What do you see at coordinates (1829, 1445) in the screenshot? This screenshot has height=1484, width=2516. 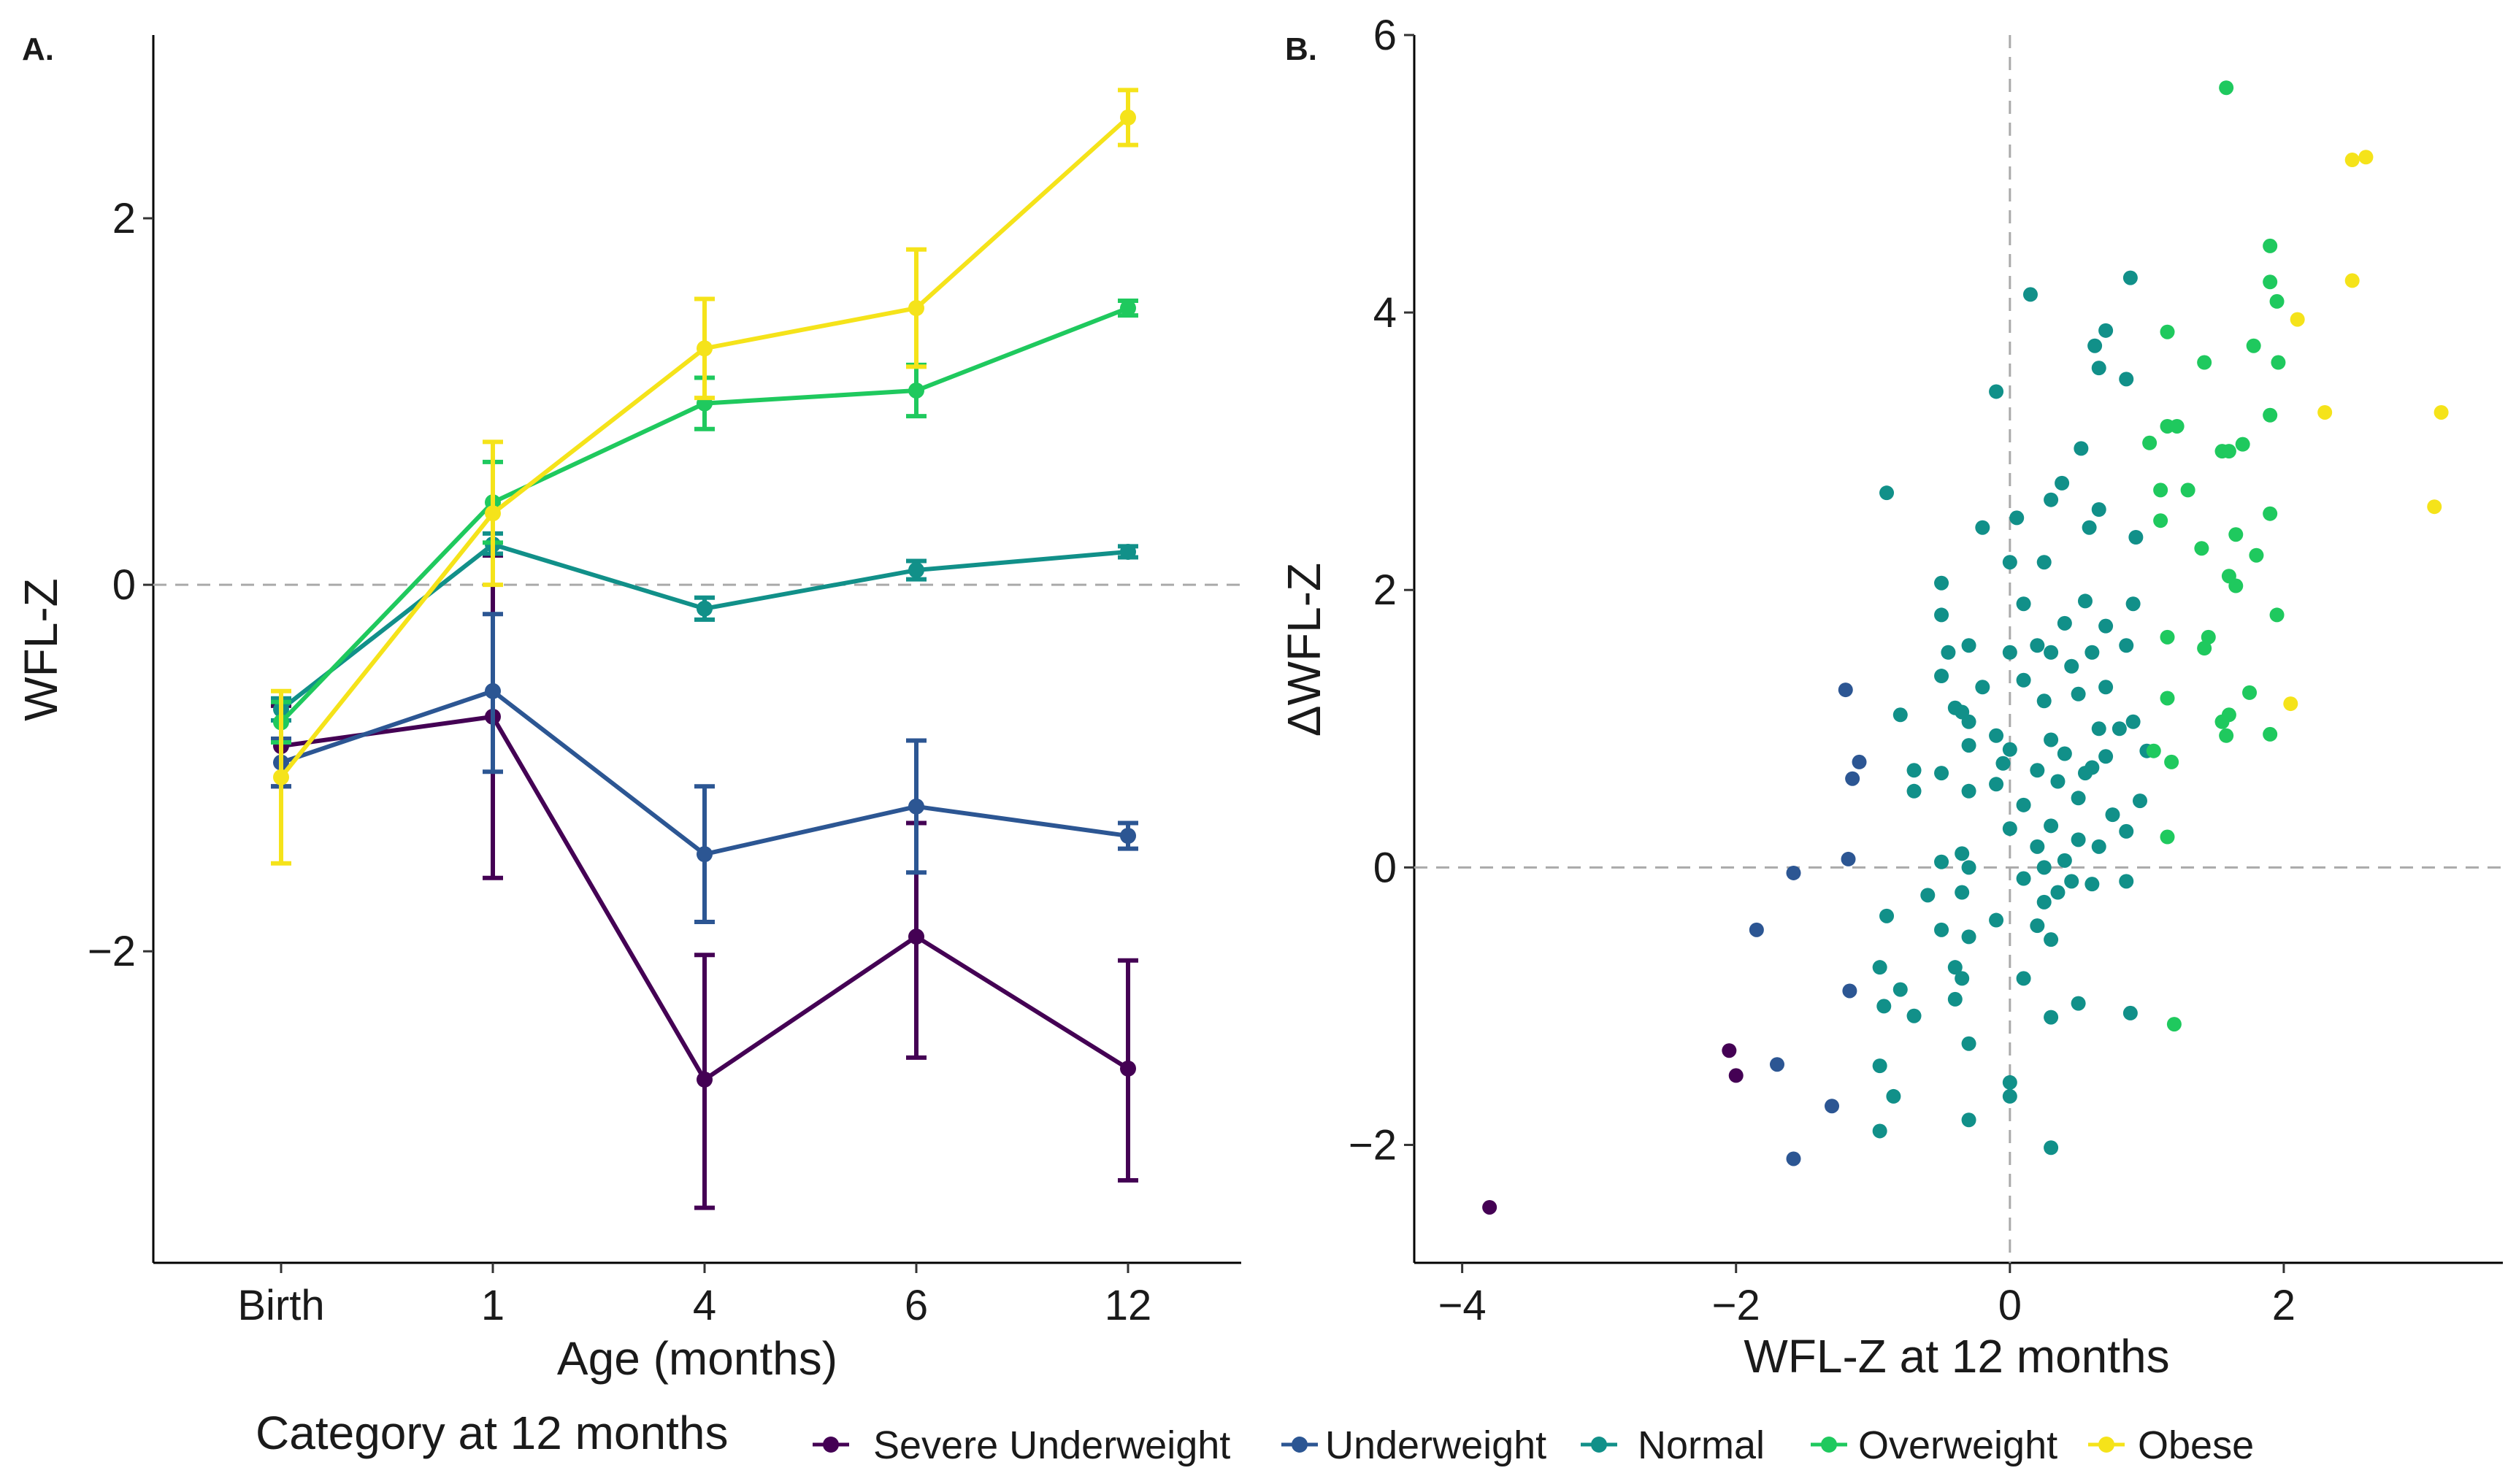 I see `legend-key-dot` at bounding box center [1829, 1445].